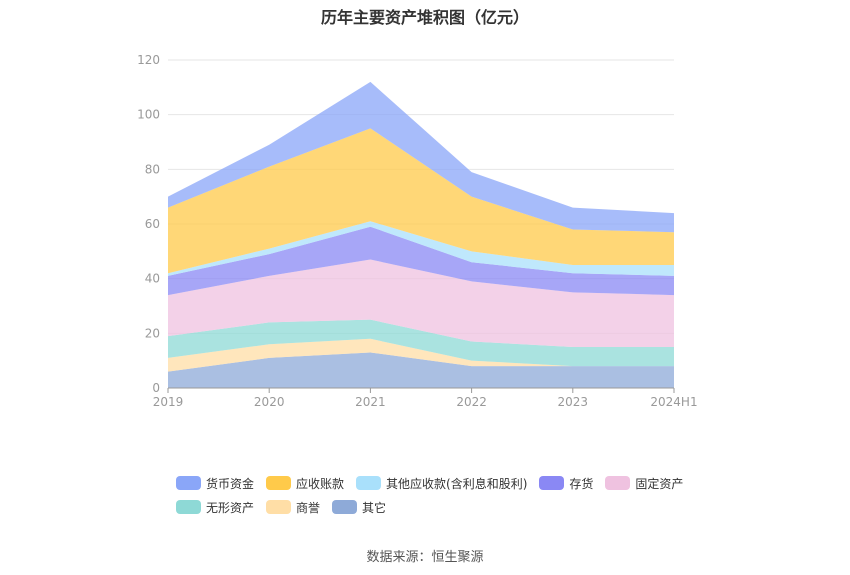 Image resolution: width=850 pixels, height=575 pixels. What do you see at coordinates (359, 507) in the screenshot?
I see `legend-item: 其它` at bounding box center [359, 507].